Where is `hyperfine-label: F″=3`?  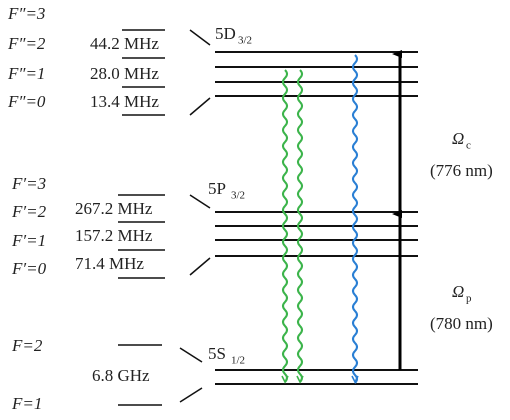
hyperfine-label: F″=3 is located at coordinates (26, 13).